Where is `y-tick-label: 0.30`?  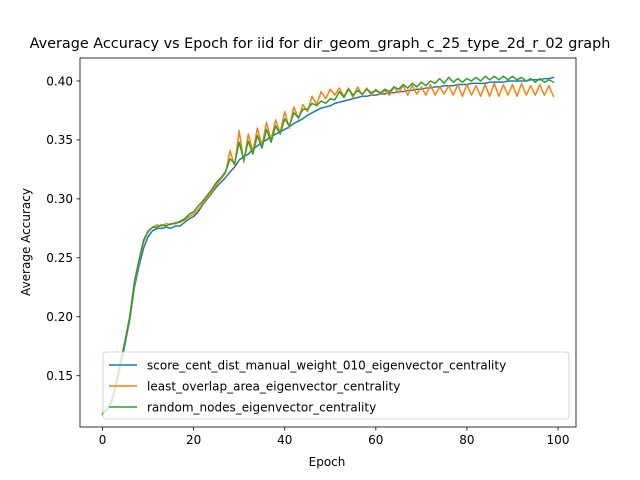 y-tick-label: 0.30 is located at coordinates (59, 199).